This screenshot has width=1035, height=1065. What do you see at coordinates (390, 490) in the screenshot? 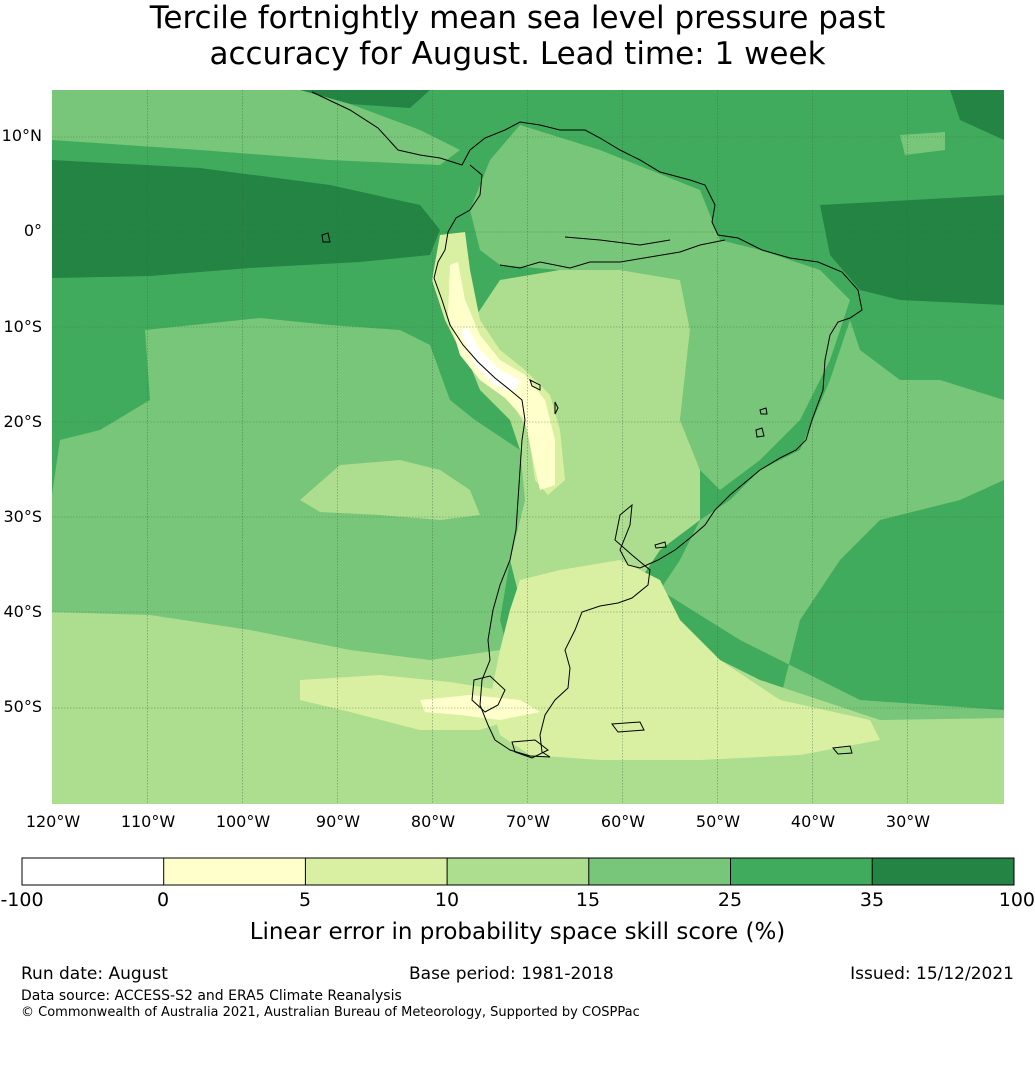
I see `skill-band-10-15-pacific` at bounding box center [390, 490].